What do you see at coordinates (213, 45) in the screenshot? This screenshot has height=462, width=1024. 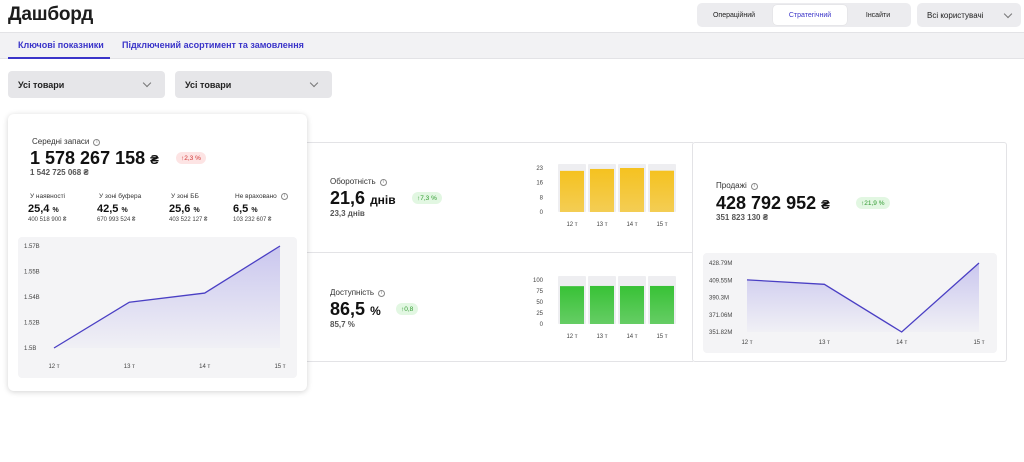 I see `tab-connected-assortment: Підключений асортимент та замовлення` at bounding box center [213, 45].